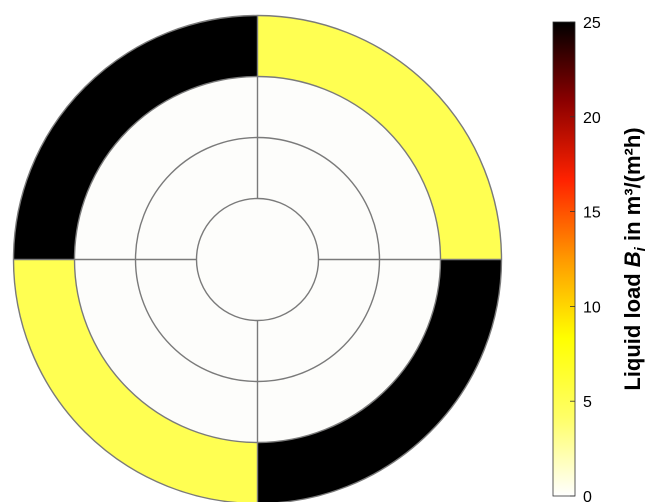 This screenshot has width=659, height=502. I want to click on colorbar-tick-label-15: 15, so click(592, 213).